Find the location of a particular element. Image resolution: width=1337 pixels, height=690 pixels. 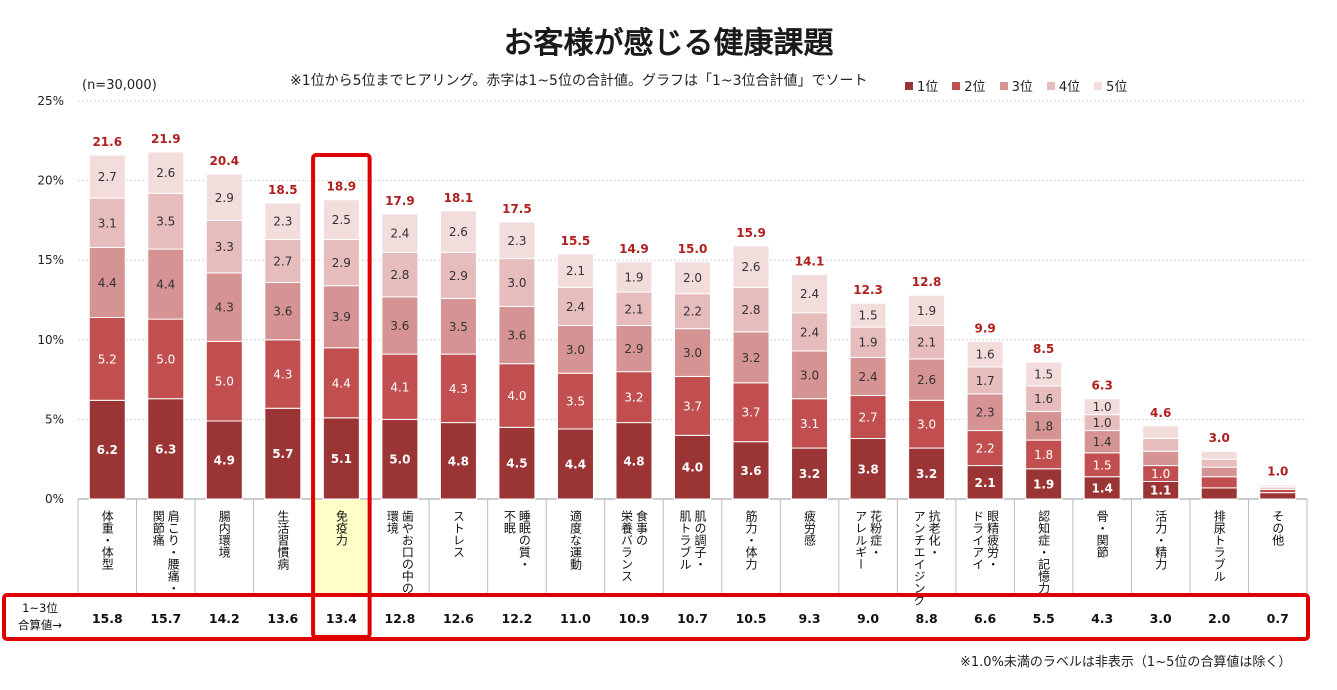

legend-item: 4位 is located at coordinates (1063, 85).